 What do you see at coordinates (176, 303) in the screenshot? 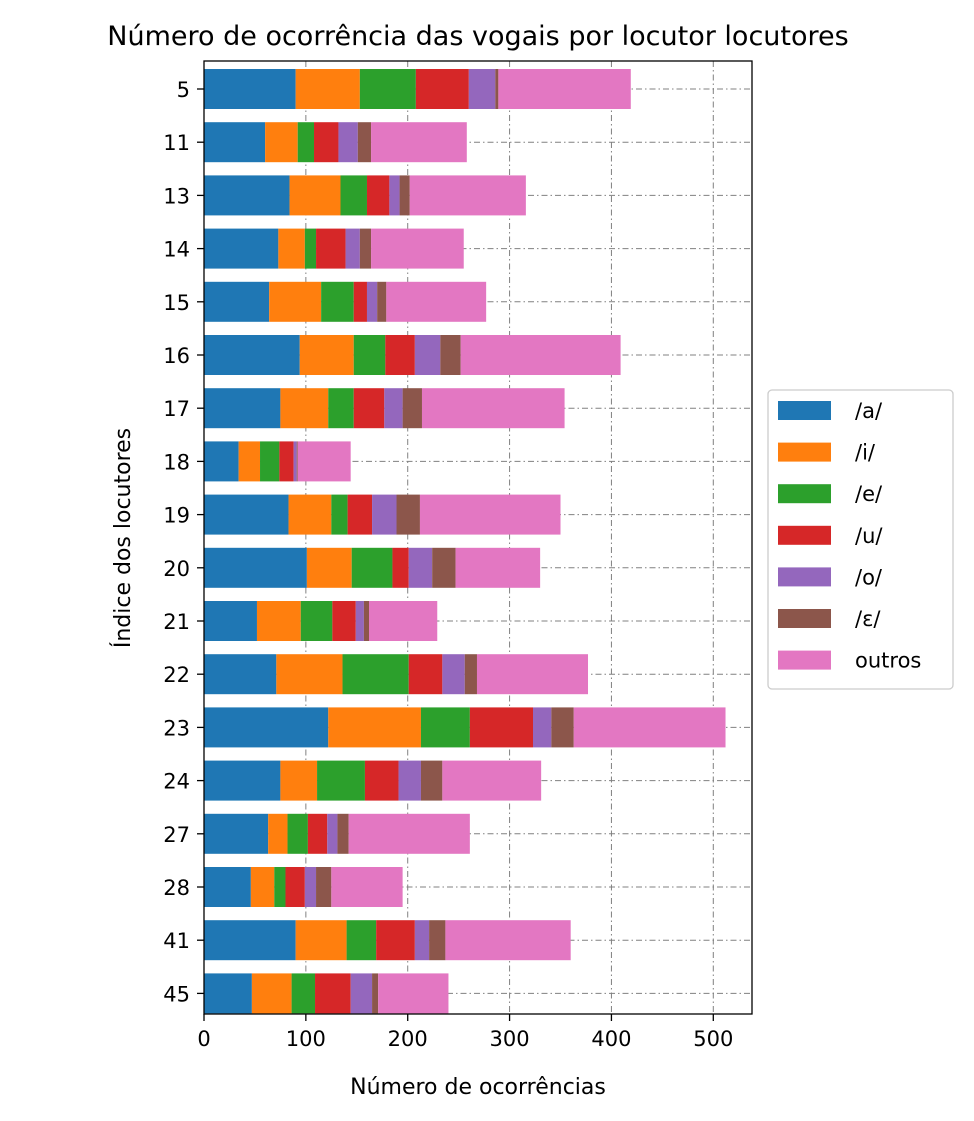
I see `y-tick-label: 15` at bounding box center [176, 303].